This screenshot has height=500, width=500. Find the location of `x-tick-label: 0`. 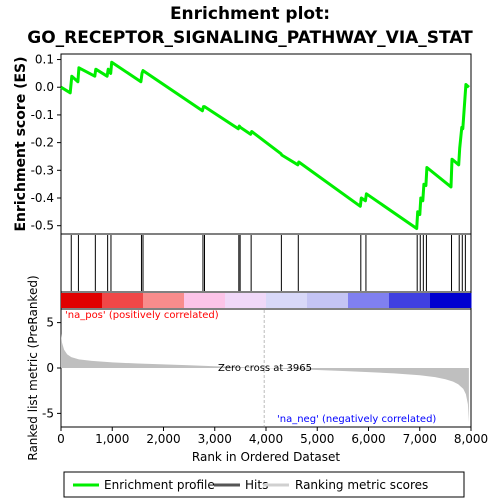

x-tick-label: 0 is located at coordinates (61, 439).